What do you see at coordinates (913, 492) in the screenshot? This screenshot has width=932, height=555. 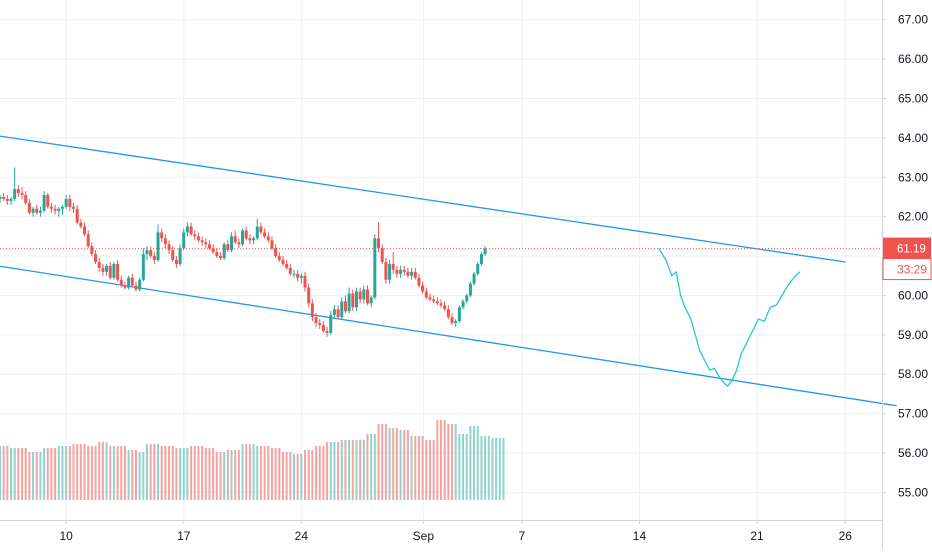 I see `price-tick-label: 55.00` at bounding box center [913, 492].